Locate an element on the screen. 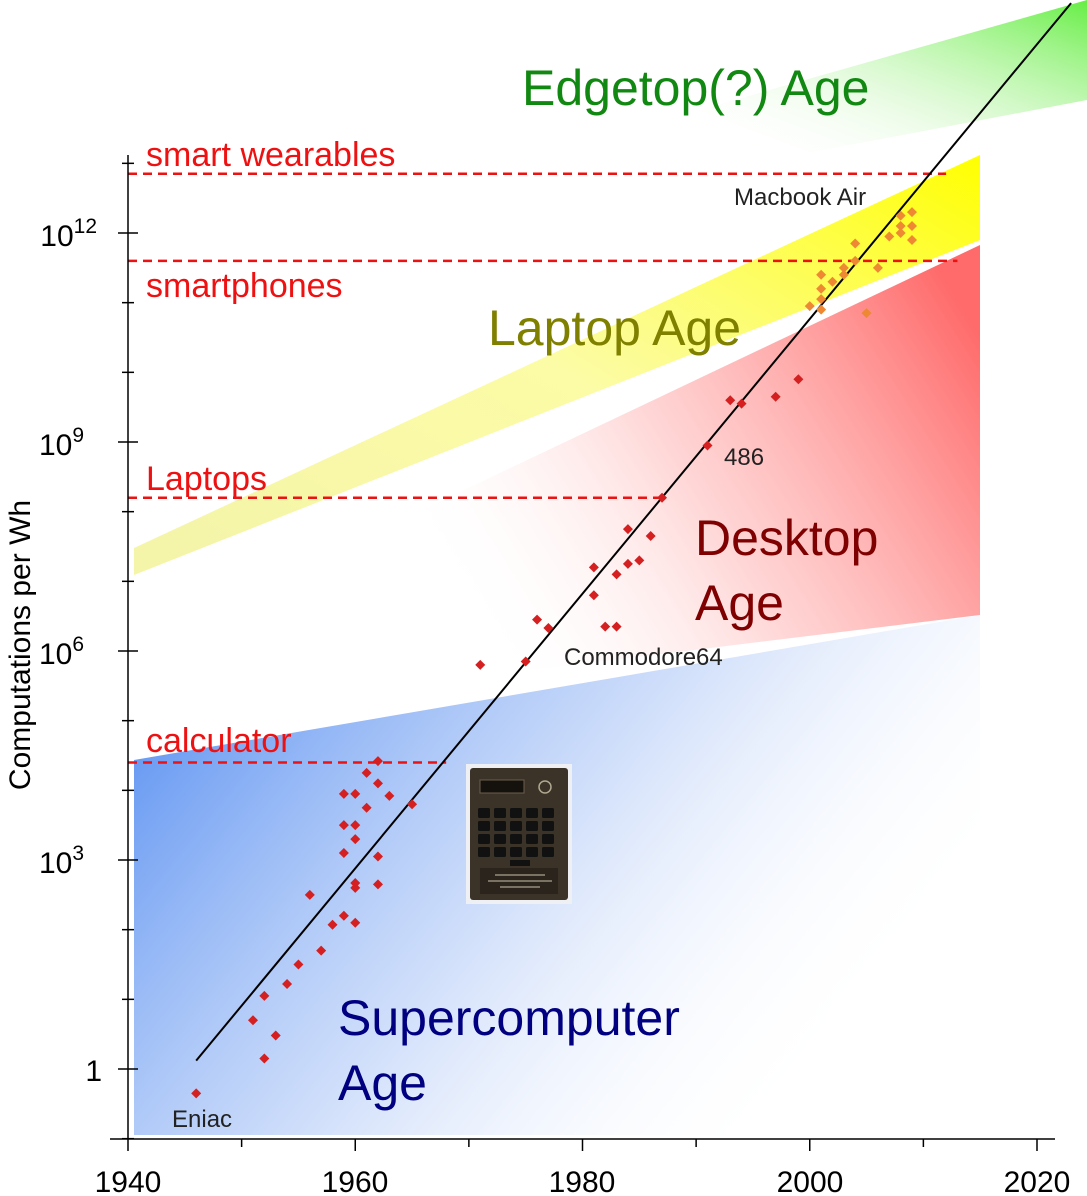 This screenshot has width=1087, height=1196. threshold-label-laptops: Laptops is located at coordinates (206, 479).